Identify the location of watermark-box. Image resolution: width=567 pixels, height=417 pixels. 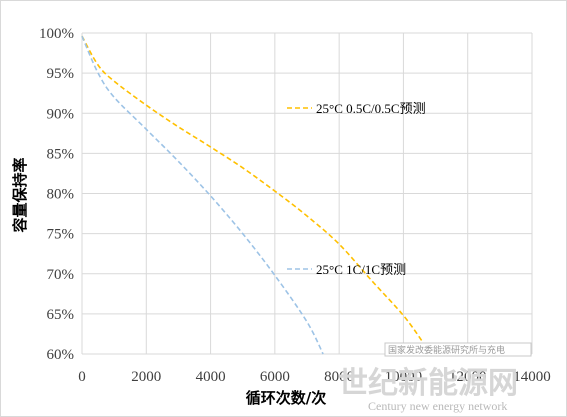
(458, 349).